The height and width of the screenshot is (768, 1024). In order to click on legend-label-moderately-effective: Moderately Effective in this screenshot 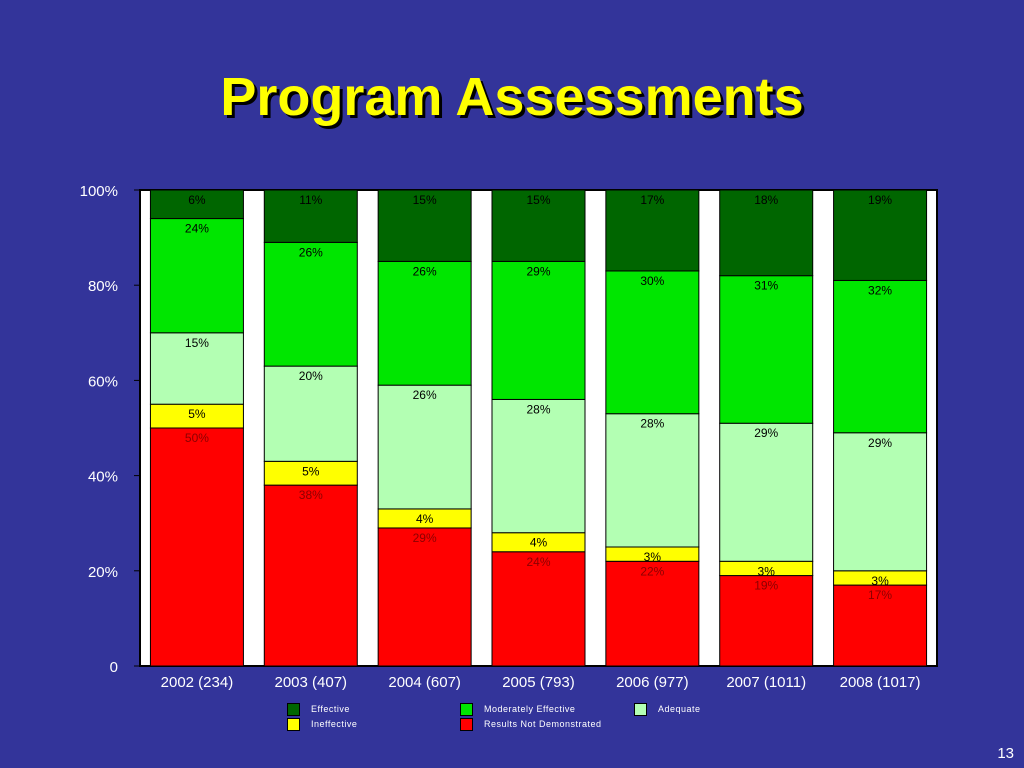, I will do `click(530, 709)`.